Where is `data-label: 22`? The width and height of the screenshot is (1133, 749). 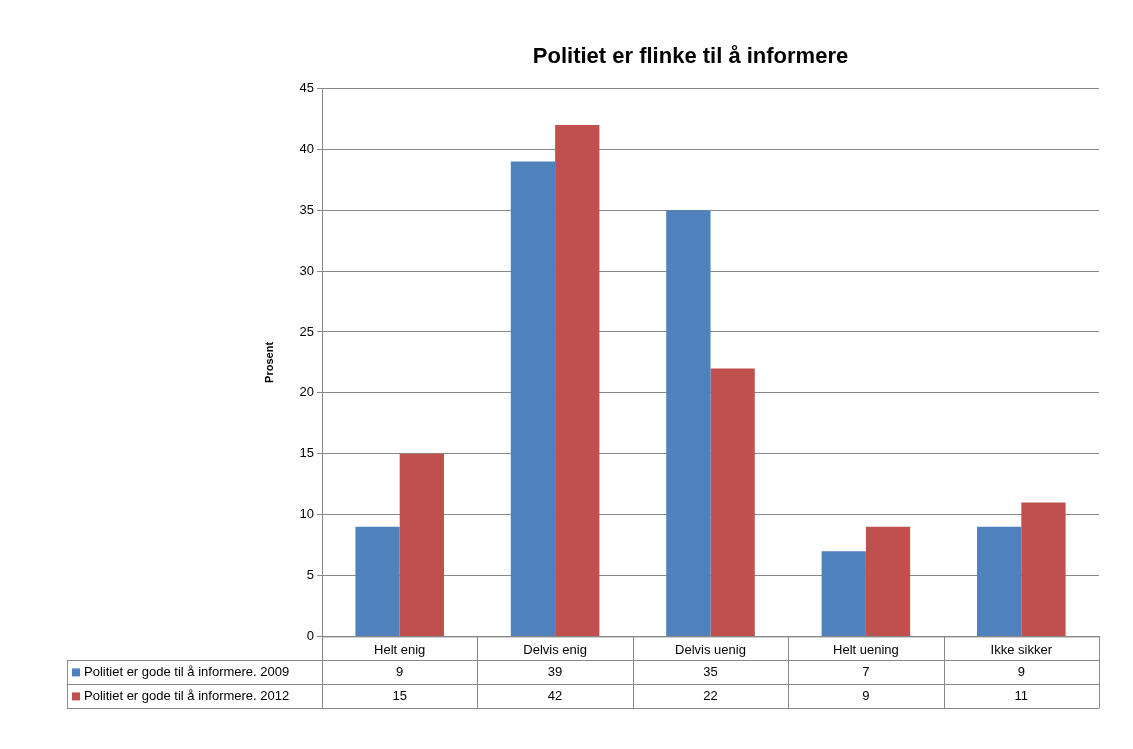 data-label: 22 is located at coordinates (710, 695).